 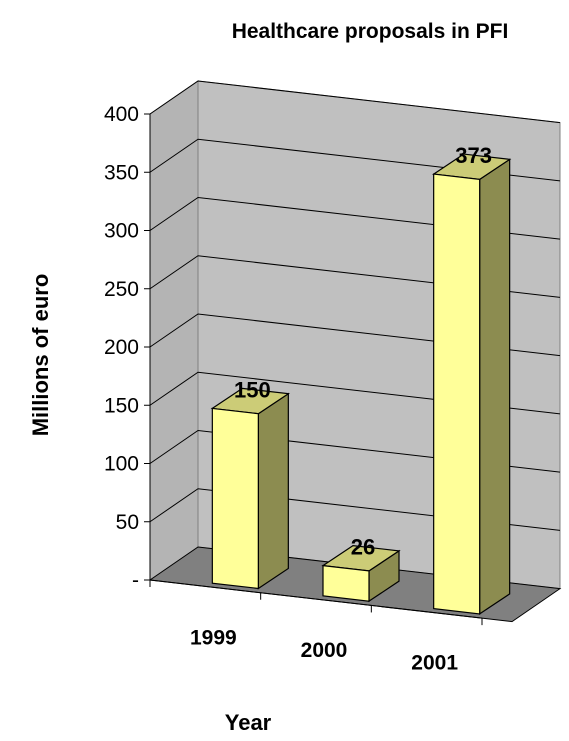 I want to click on bar-2000: 26, so click(x=361, y=569).